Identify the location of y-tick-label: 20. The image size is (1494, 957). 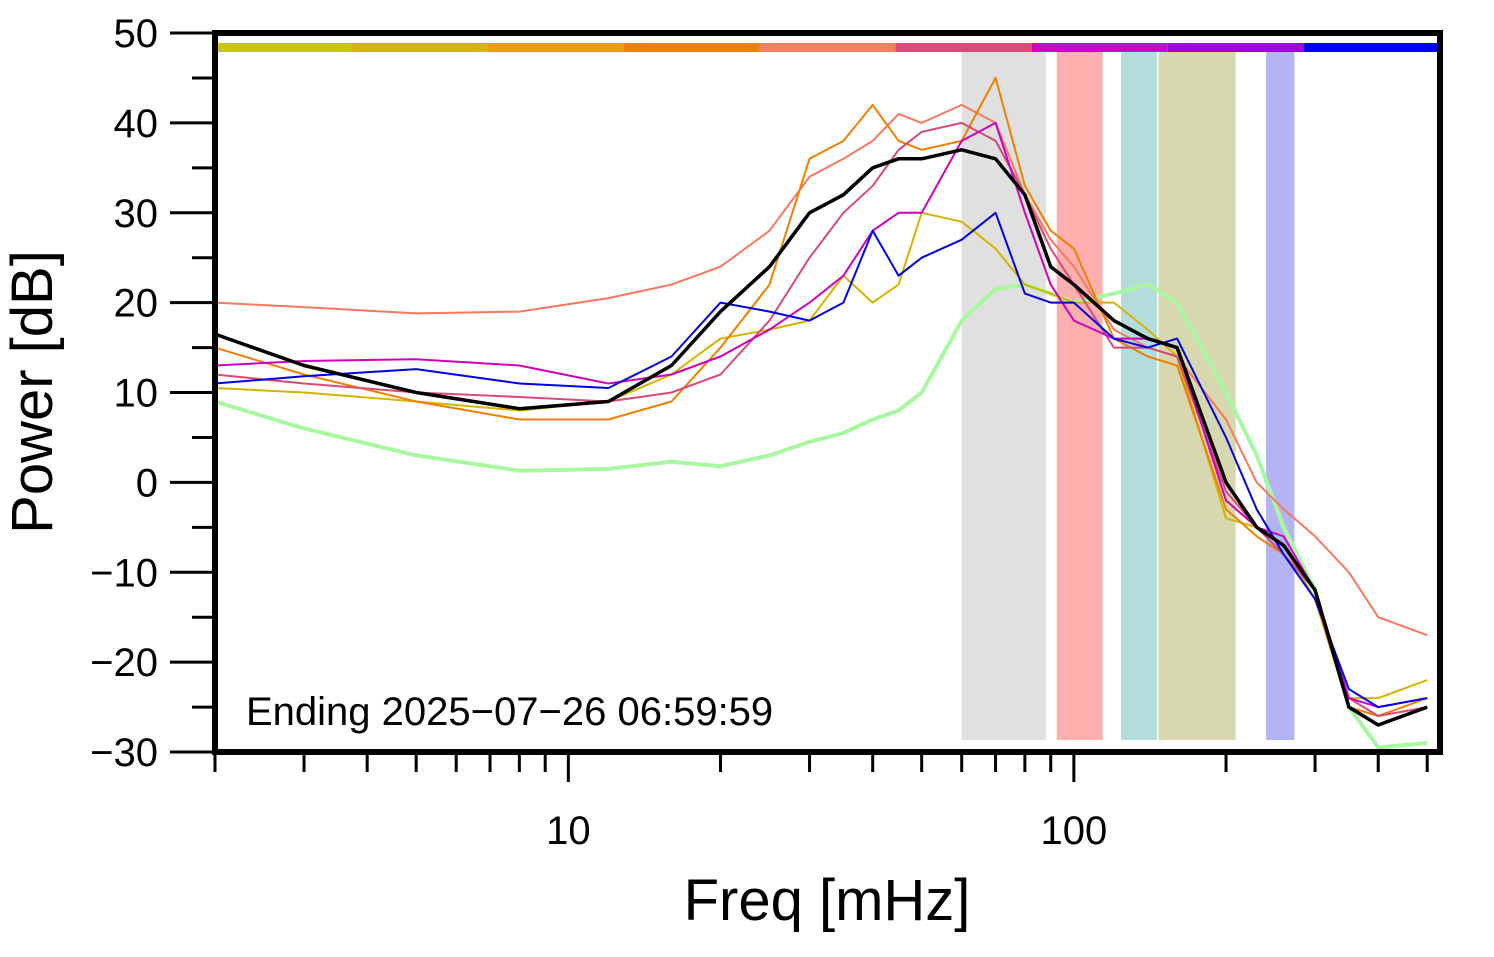
(136, 304).